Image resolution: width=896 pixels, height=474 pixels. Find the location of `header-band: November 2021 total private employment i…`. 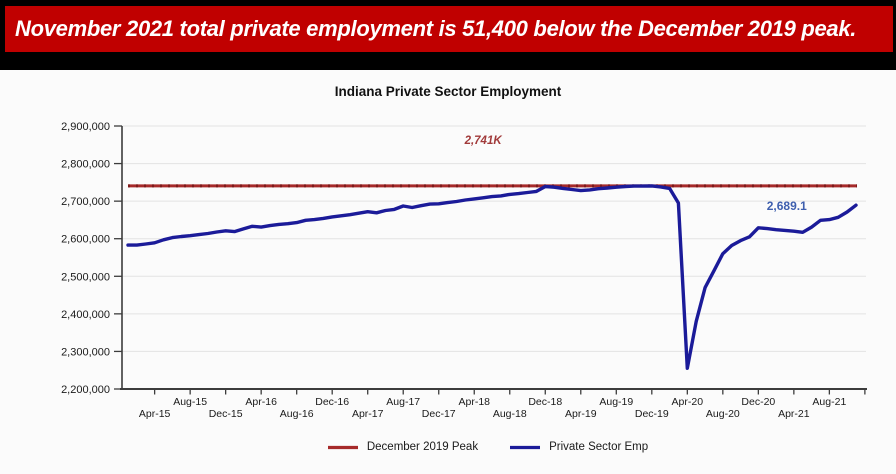

header-band: November 2021 total private employment i… is located at coordinates (448, 35).